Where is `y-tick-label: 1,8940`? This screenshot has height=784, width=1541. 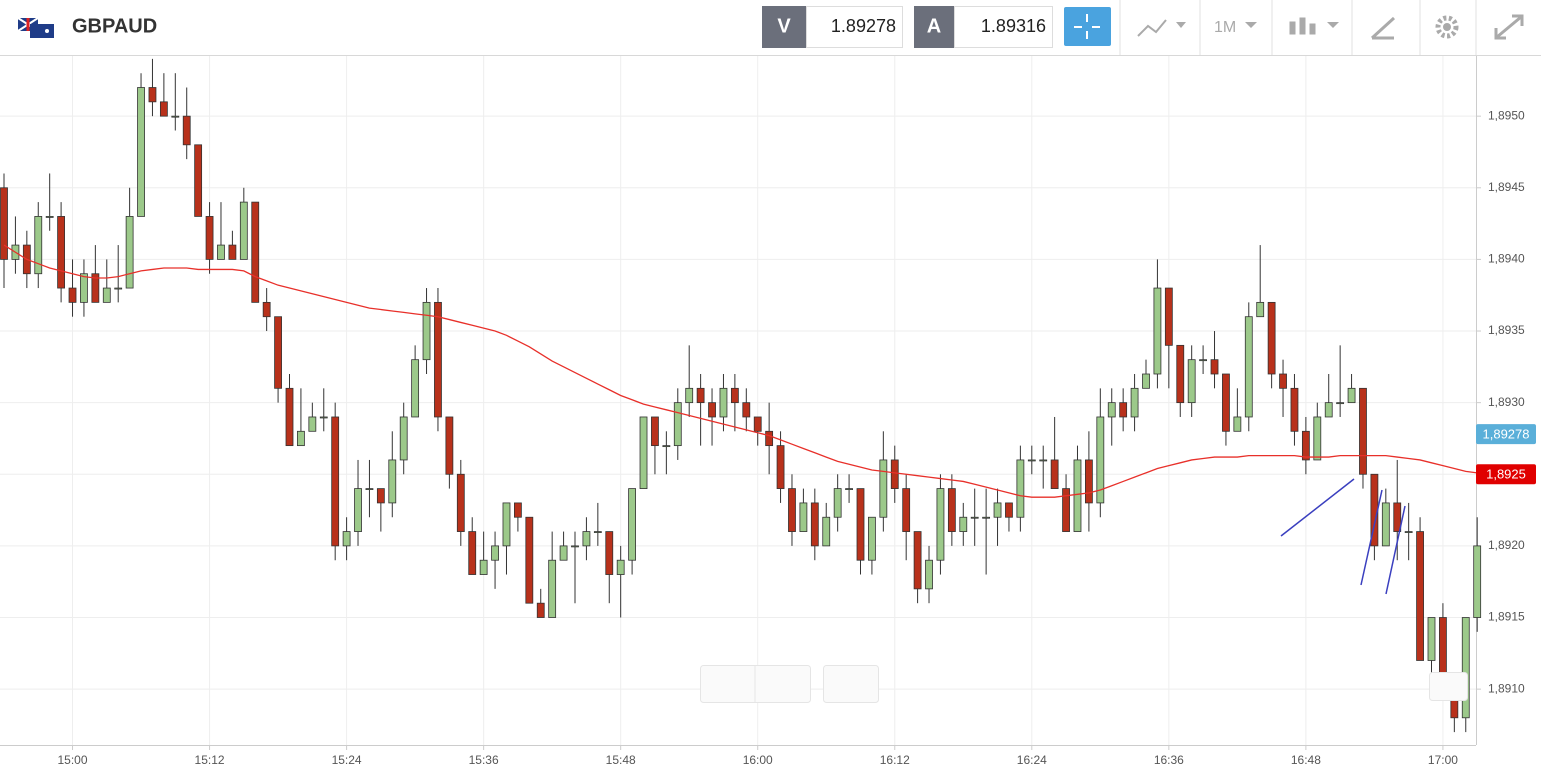
y-tick-label: 1,8940 is located at coordinates (1506, 259).